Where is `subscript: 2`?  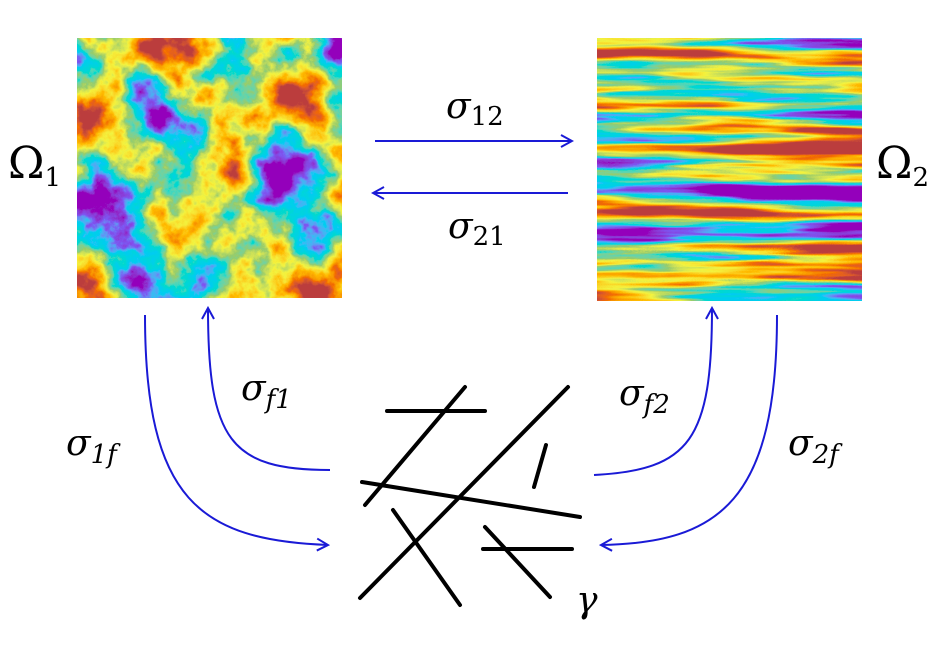 subscript: 2 is located at coordinates (920, 178).